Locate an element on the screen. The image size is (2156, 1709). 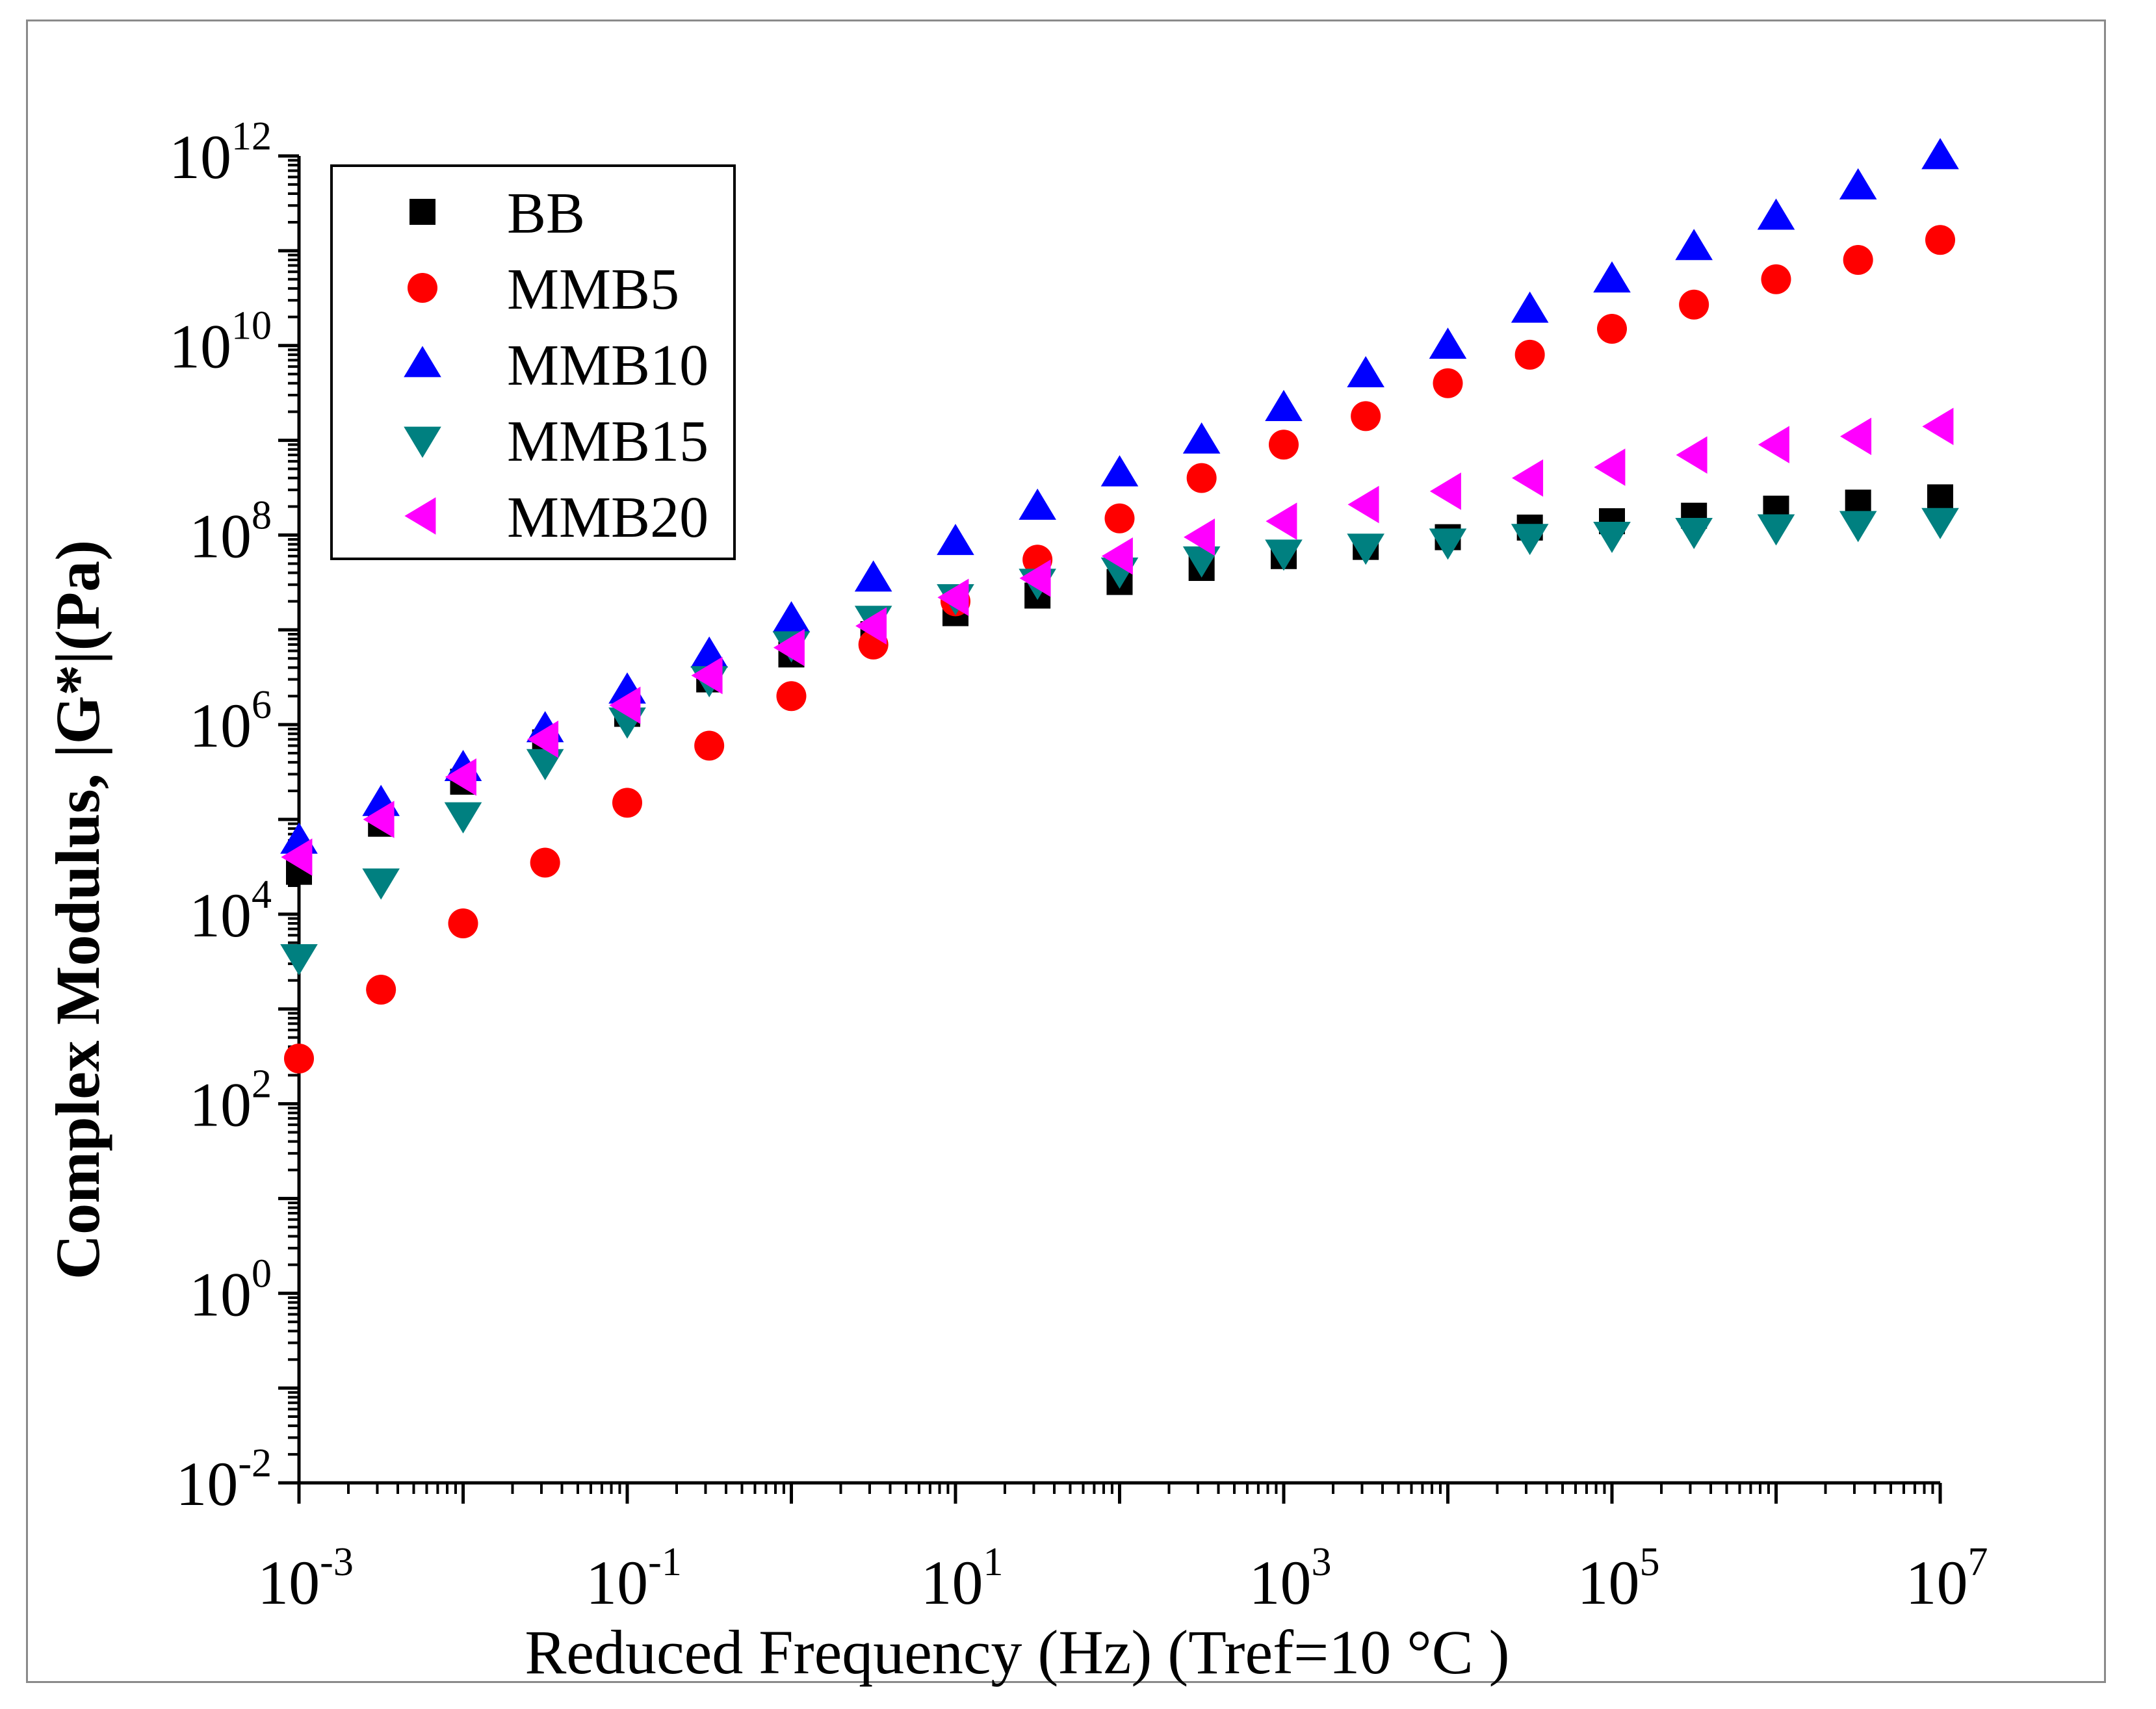
legend-box is located at coordinates (533, 362).